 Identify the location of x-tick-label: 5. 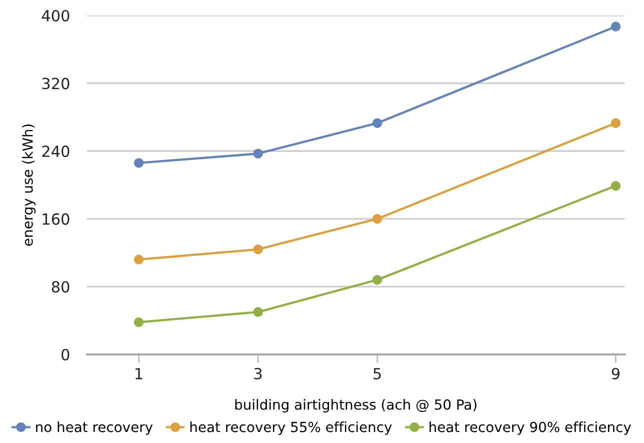
(377, 374).